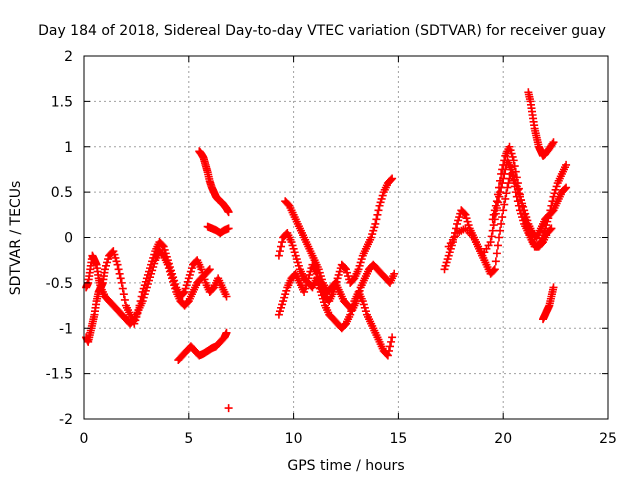 The image size is (640, 480). I want to click on x-tick-label: 5, so click(188, 439).